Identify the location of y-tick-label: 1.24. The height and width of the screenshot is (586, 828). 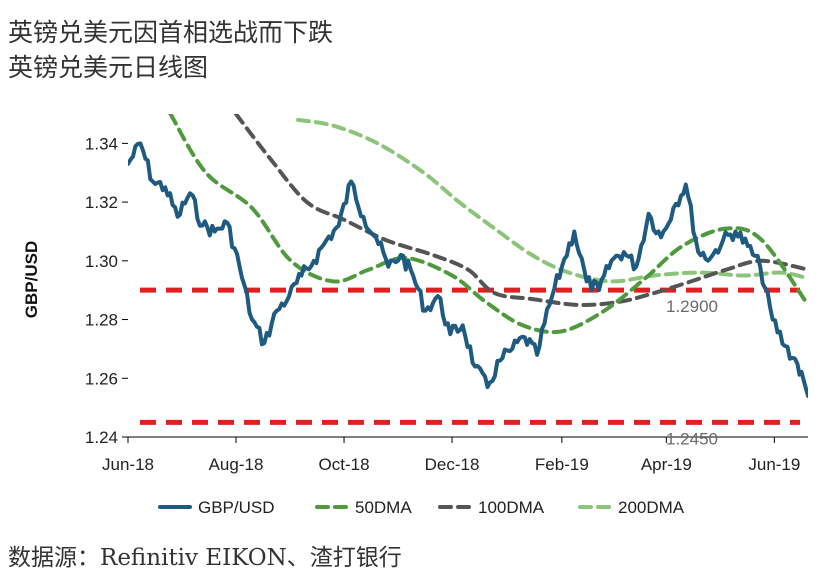
(101, 437).